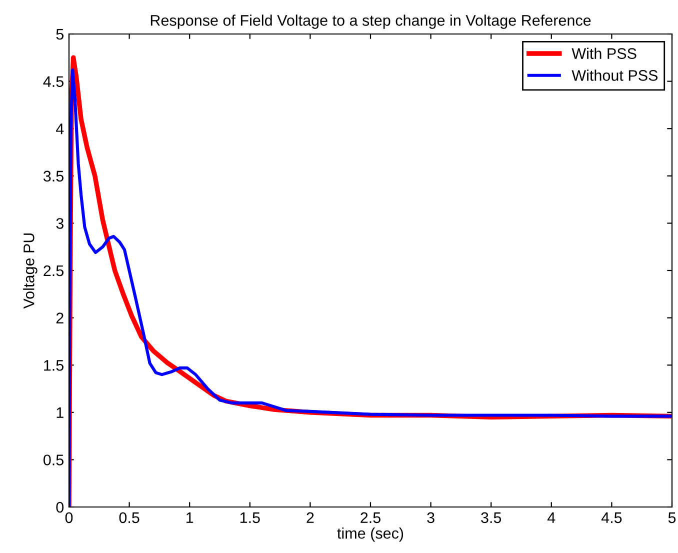 The image size is (678, 553). Describe the element at coordinates (491, 518) in the screenshot. I see `x-tick-label: 3.5` at that location.